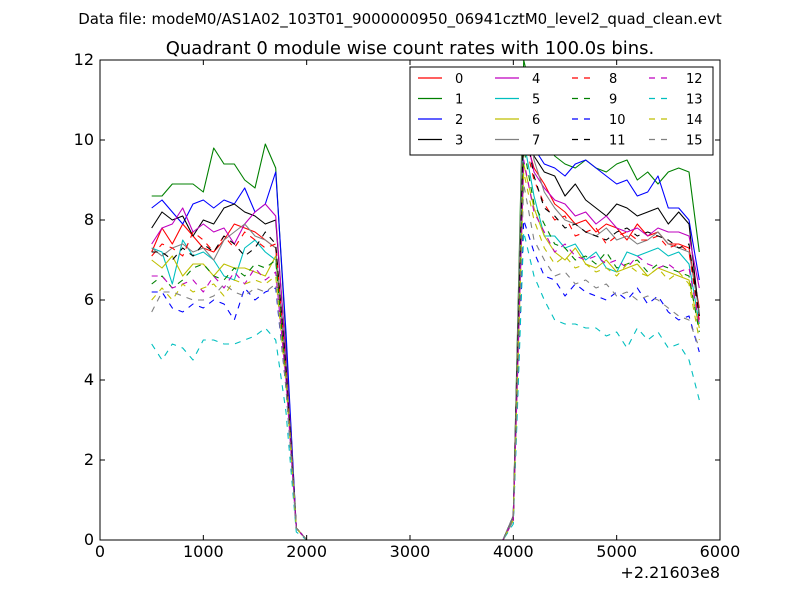 The height and width of the screenshot is (600, 800). What do you see at coordinates (694, 79) in the screenshot?
I see `legend-label-12: 12` at bounding box center [694, 79].